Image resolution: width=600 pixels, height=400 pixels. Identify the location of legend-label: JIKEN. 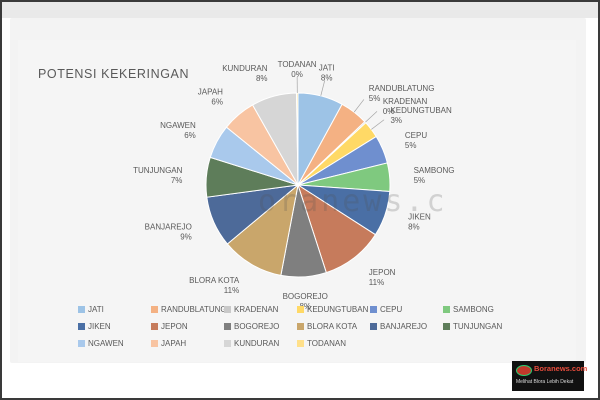
(99, 326).